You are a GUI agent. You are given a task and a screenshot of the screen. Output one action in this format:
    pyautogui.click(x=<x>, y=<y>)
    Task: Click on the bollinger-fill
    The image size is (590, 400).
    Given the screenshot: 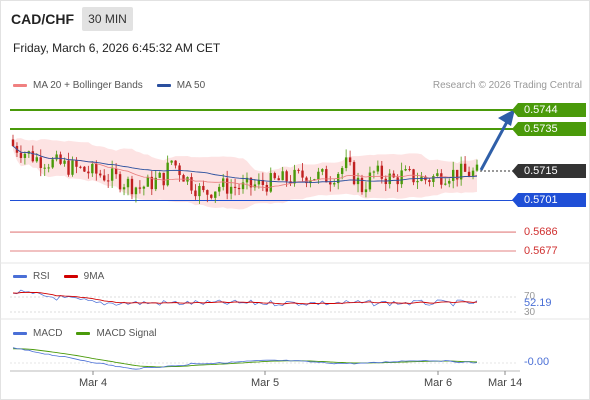 What is the action you would take?
    pyautogui.click(x=245, y=174)
    